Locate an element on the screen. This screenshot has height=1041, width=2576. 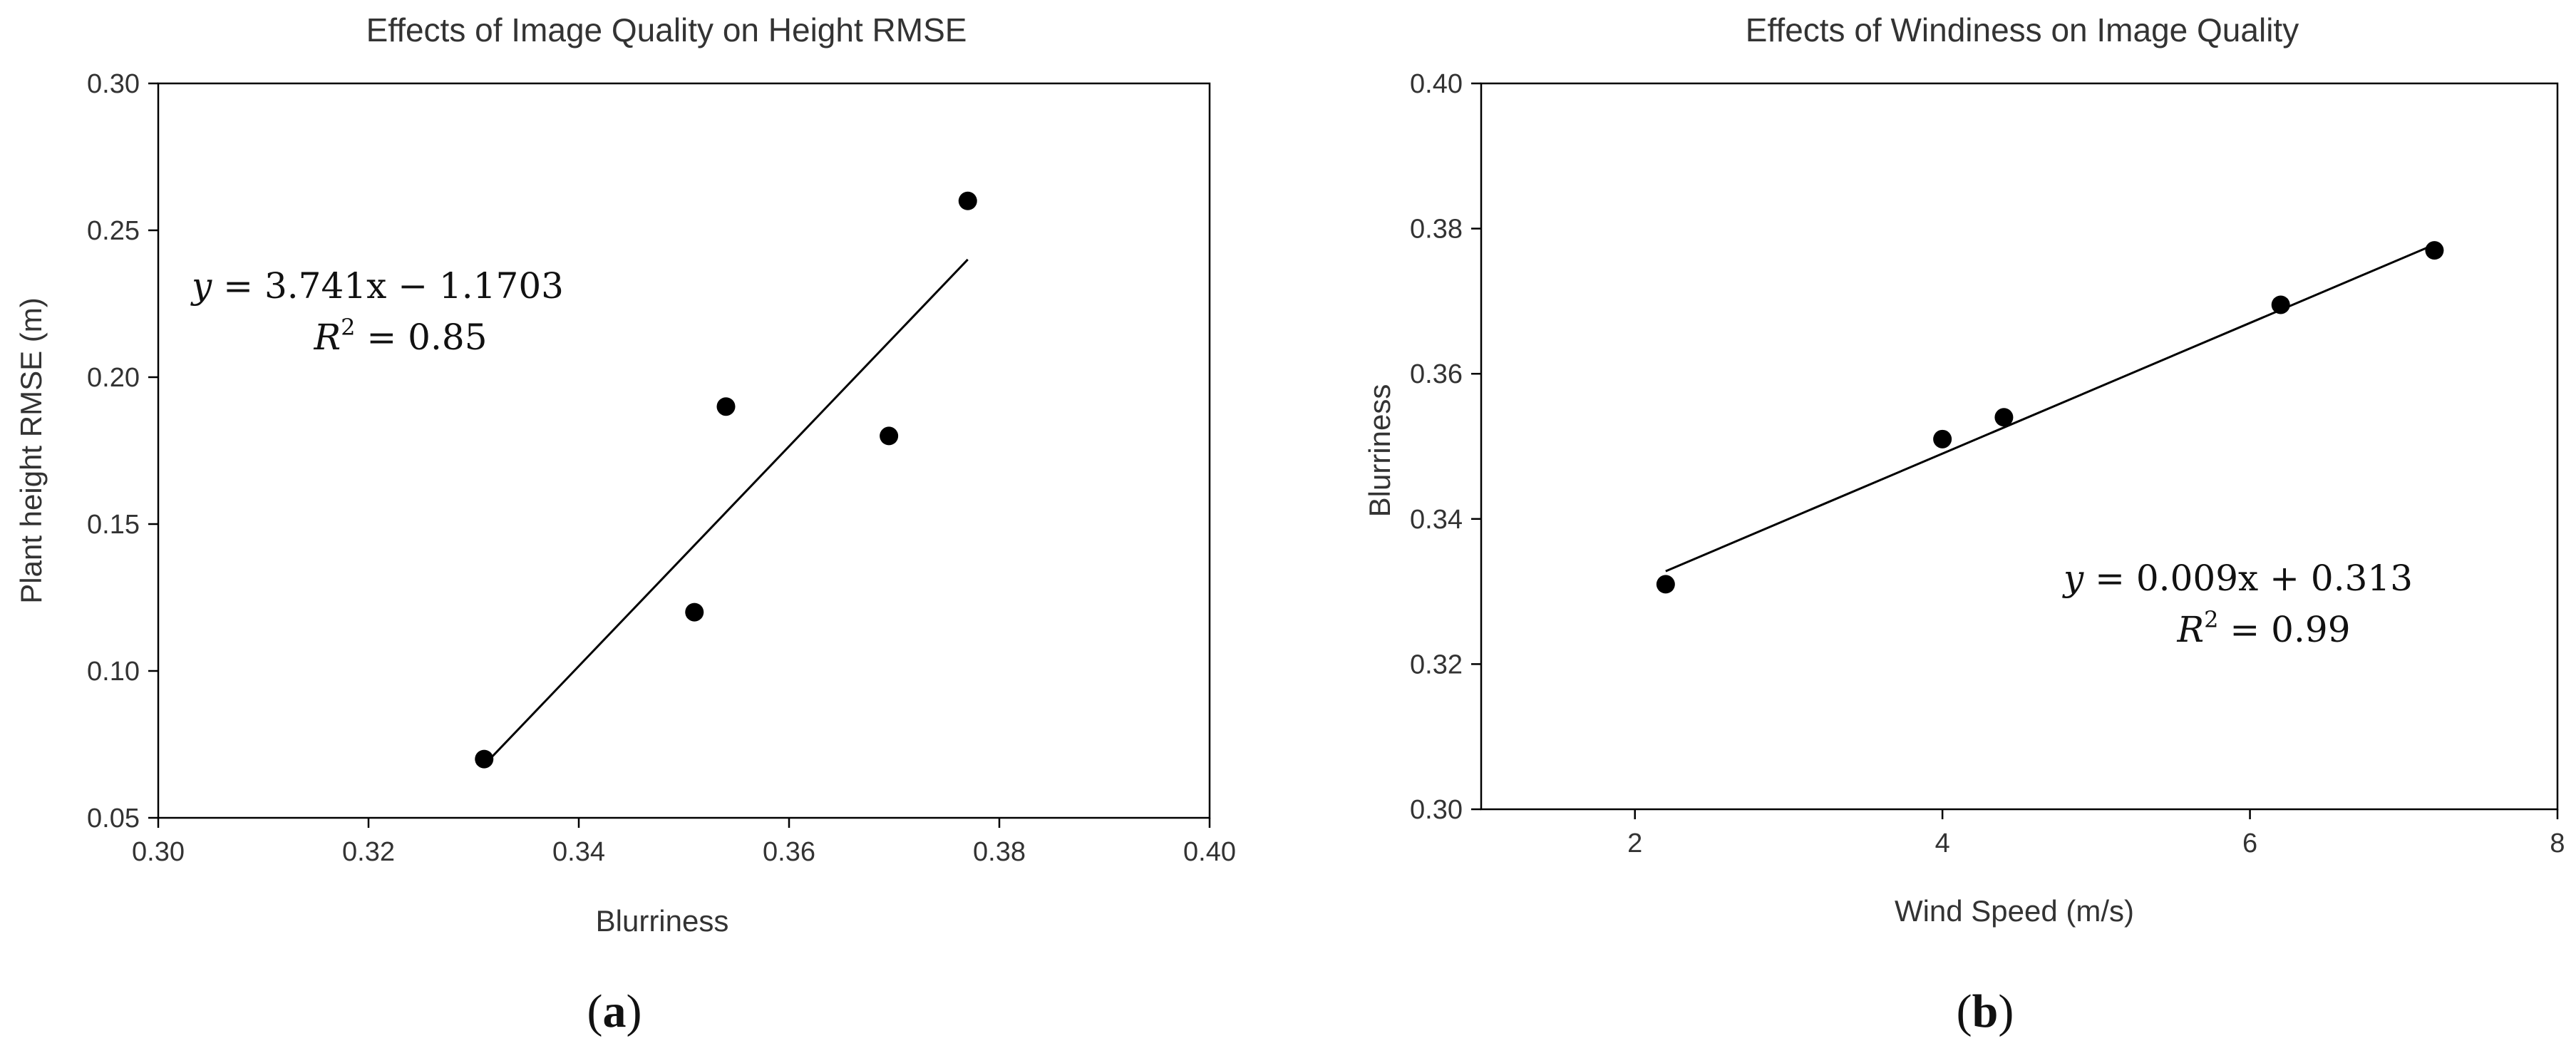
chart-a-ytick-label: 0.15 is located at coordinates (113, 525).